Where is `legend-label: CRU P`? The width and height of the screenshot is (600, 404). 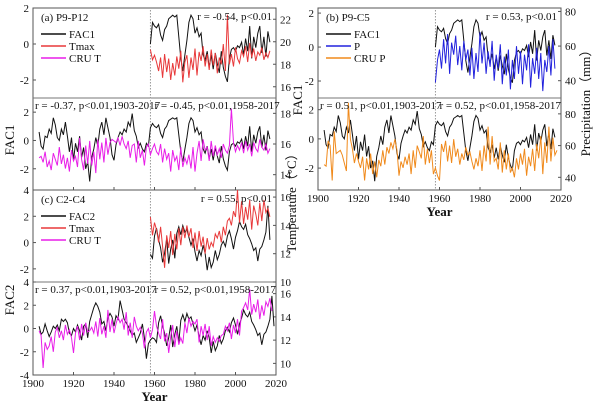 legend-label: CRU P is located at coordinates (370, 59).